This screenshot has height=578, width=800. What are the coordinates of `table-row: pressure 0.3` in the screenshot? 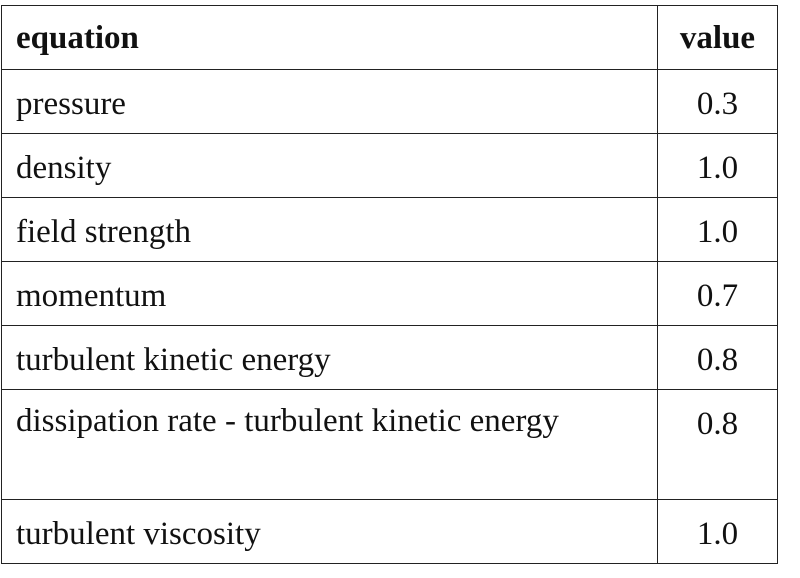 It's located at (389, 101).